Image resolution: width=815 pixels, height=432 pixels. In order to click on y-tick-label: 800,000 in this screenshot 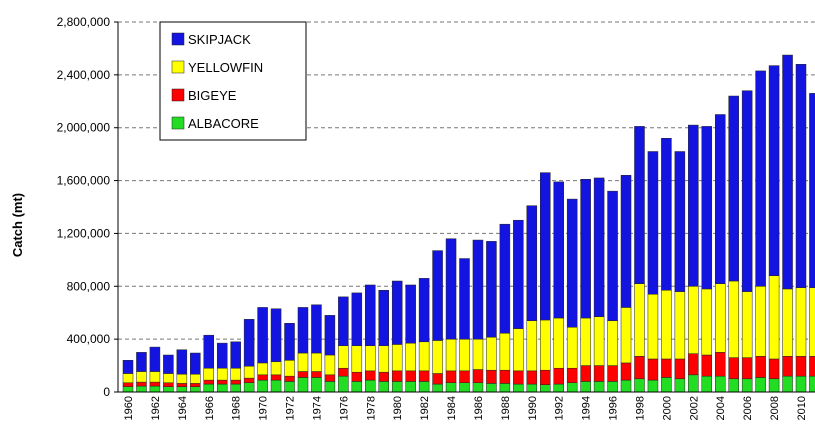, I will do `click(89, 286)`.